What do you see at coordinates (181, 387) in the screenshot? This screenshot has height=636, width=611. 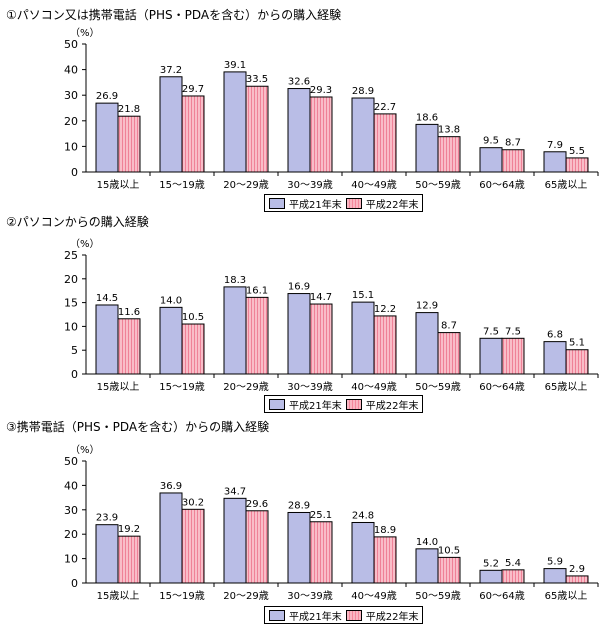 I see `x-tick-label: 15～19歳` at bounding box center [181, 387].